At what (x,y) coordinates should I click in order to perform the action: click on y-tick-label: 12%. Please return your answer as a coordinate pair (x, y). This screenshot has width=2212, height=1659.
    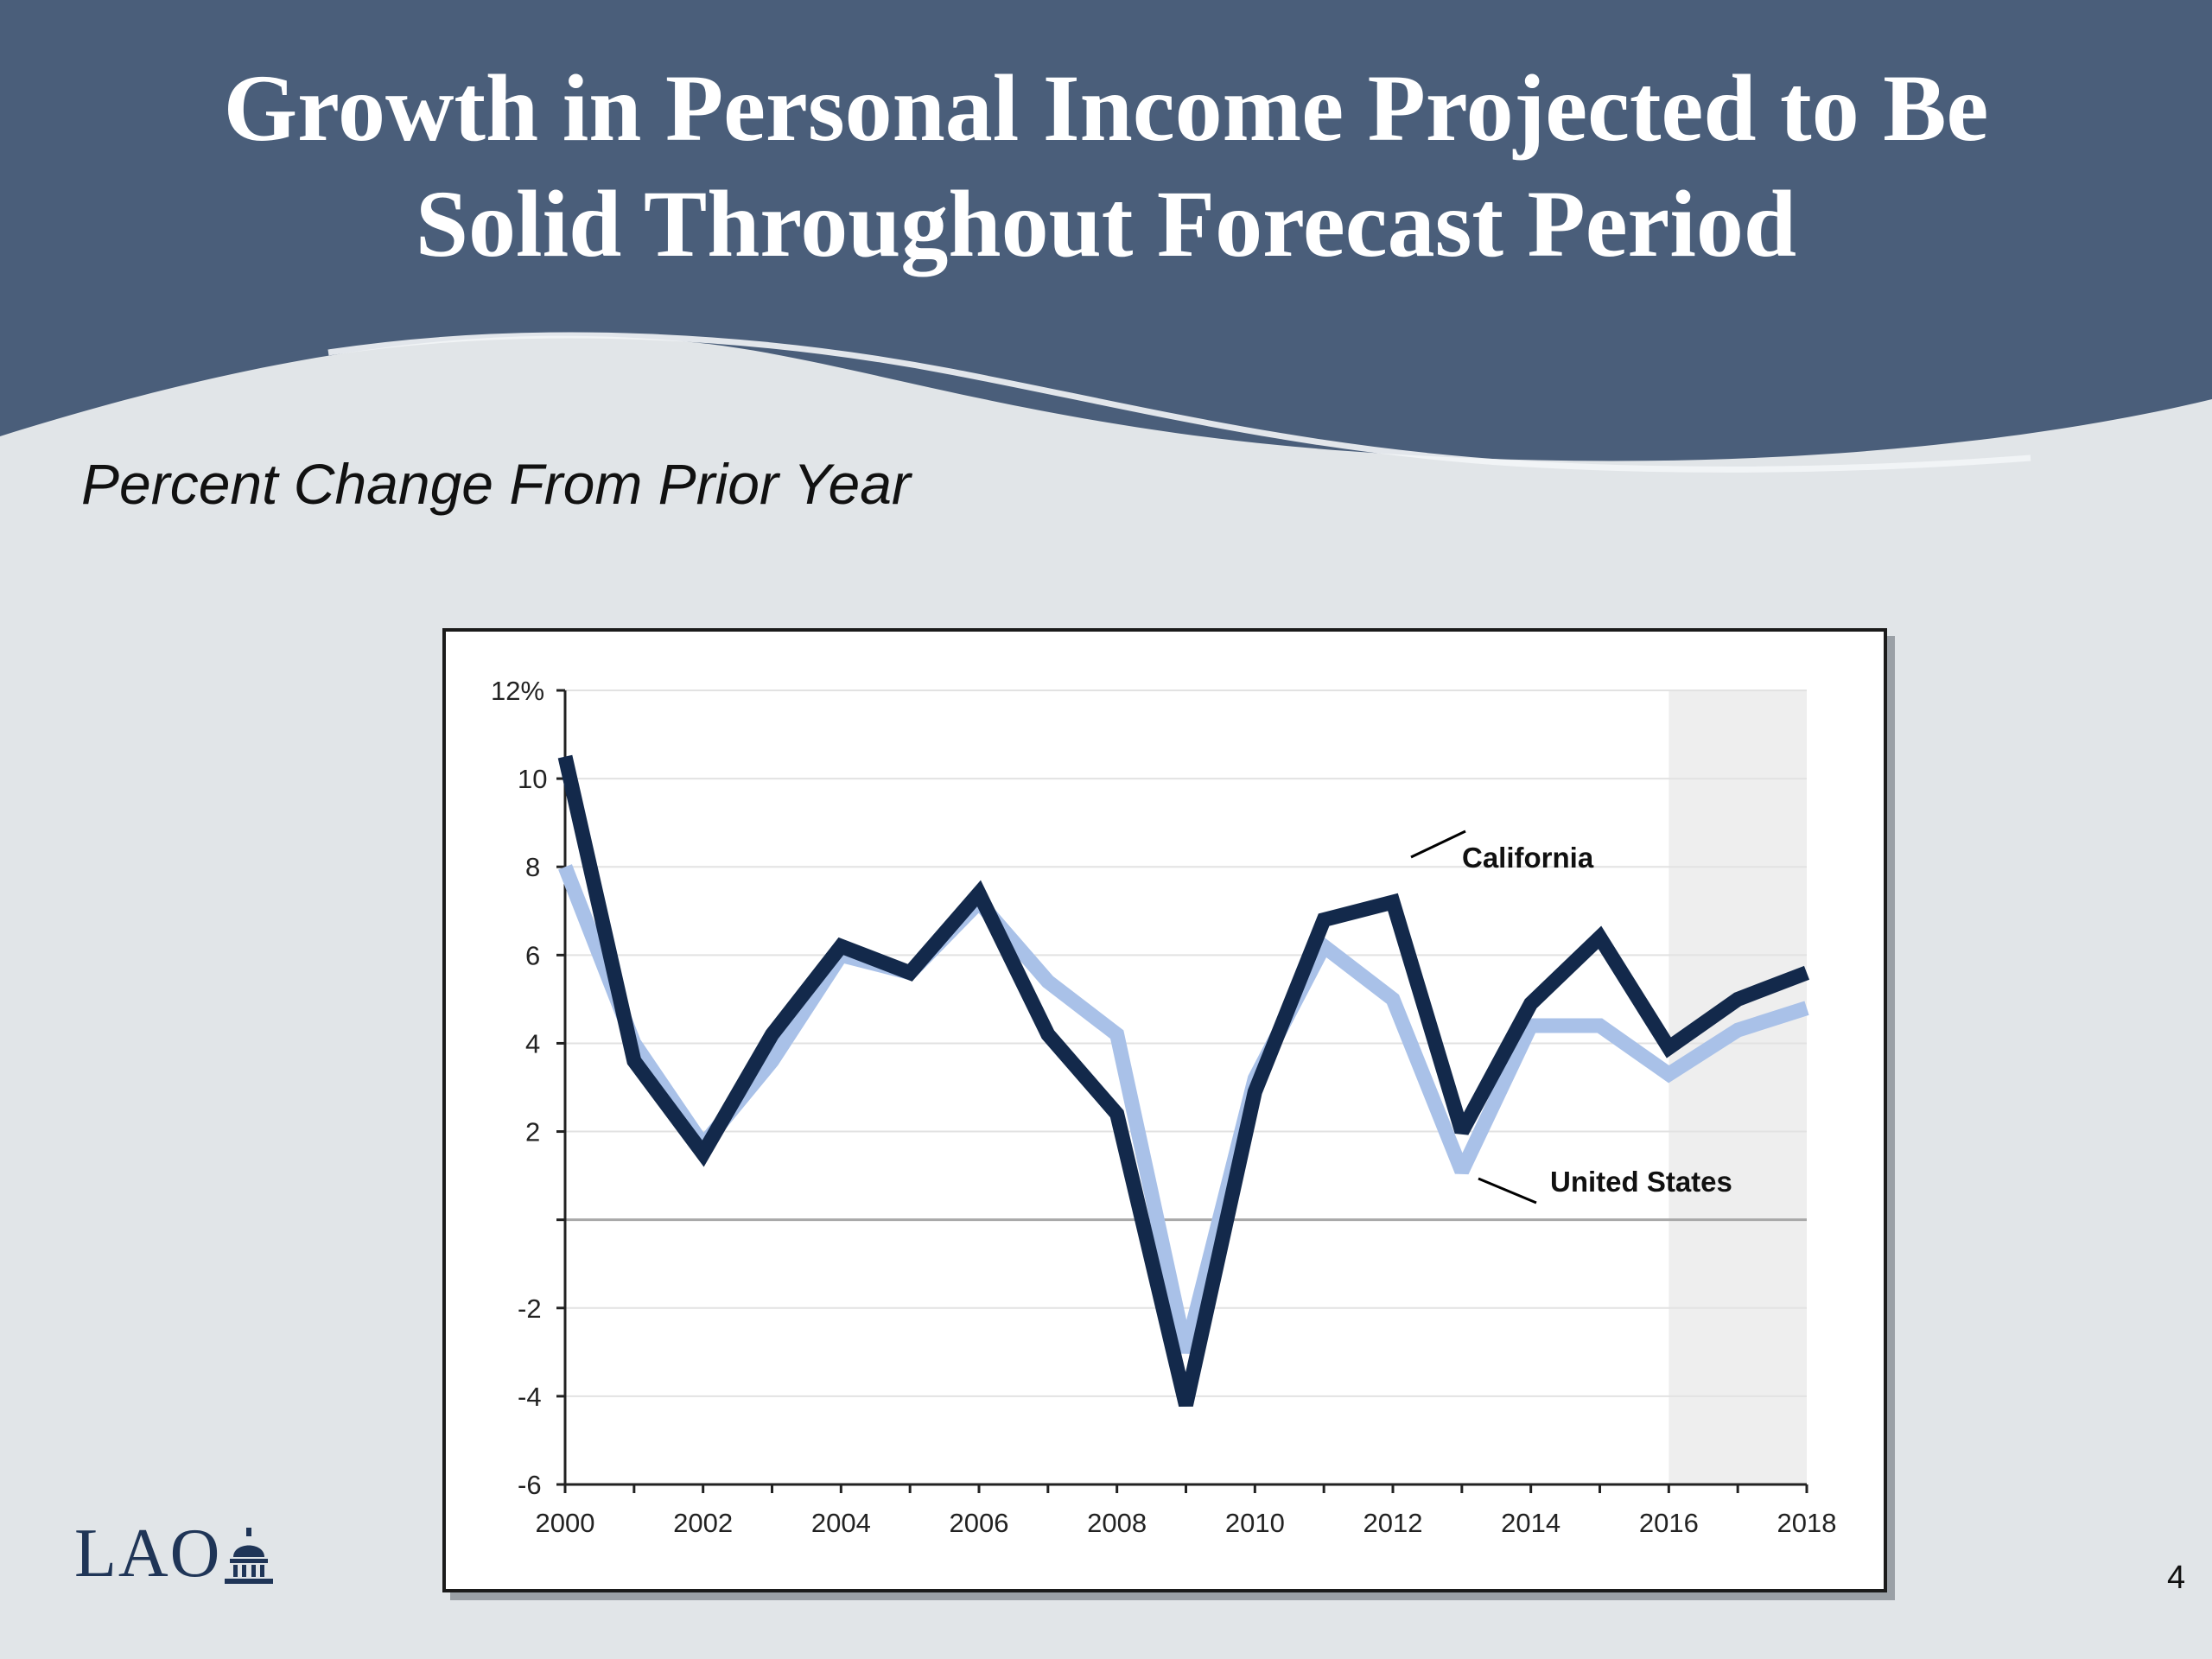
    Looking at the image, I should click on (517, 691).